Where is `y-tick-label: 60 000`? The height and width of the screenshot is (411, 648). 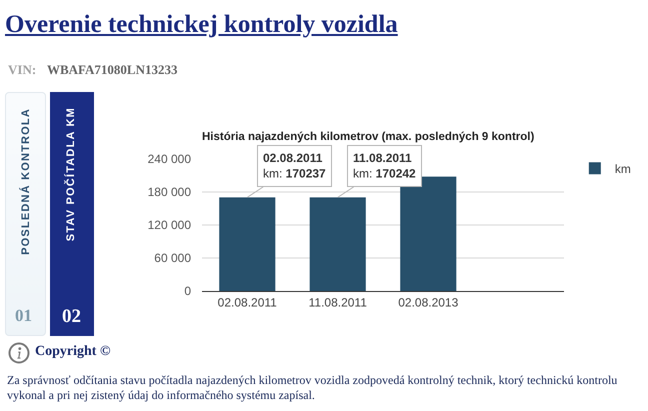 y-tick-label: 60 000 is located at coordinates (173, 258).